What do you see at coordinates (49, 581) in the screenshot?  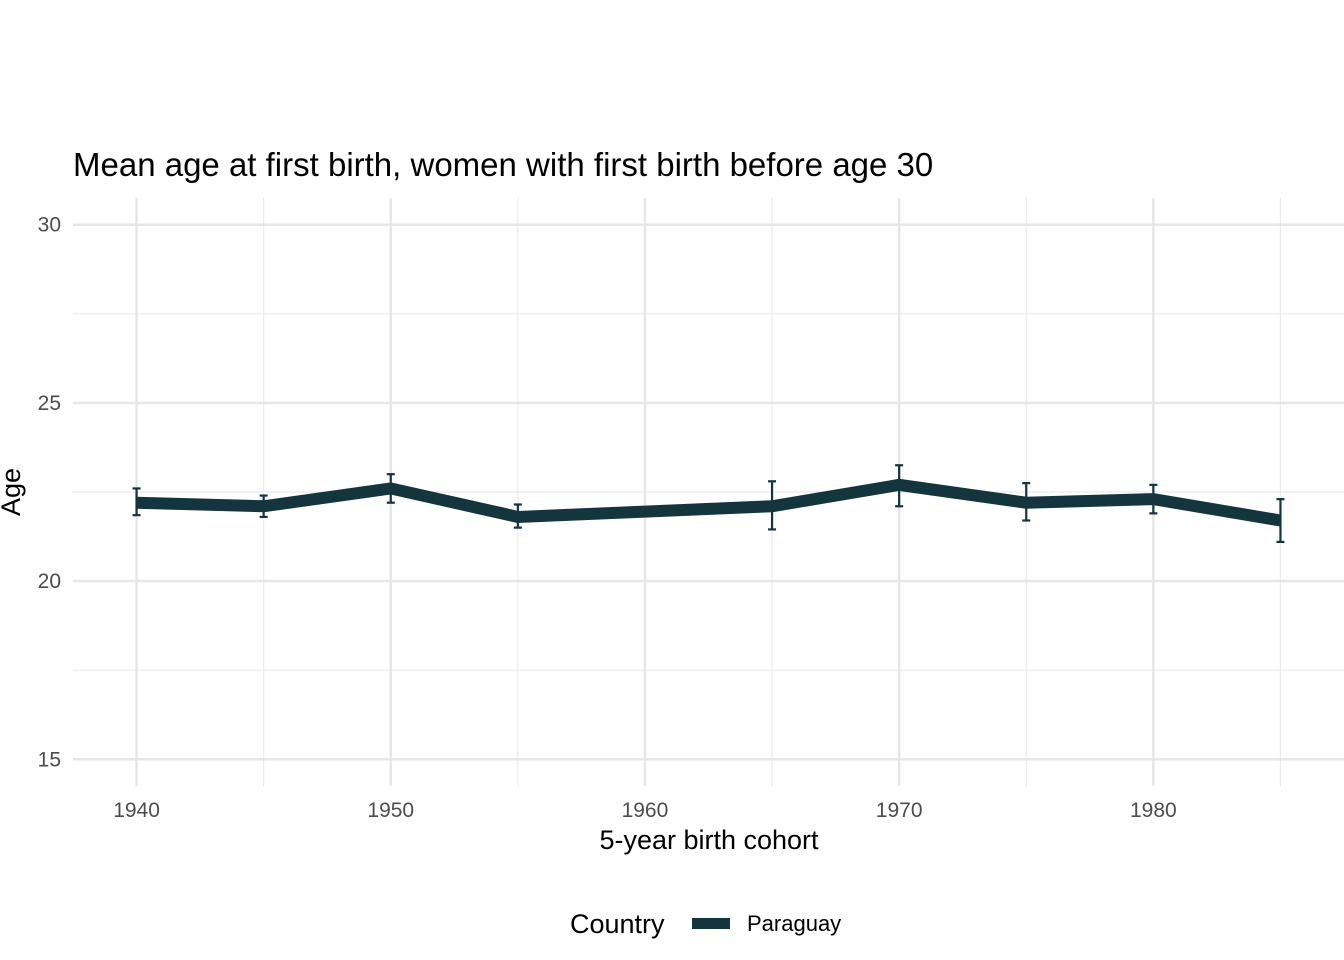 I see `y-tick-label: 20` at bounding box center [49, 581].